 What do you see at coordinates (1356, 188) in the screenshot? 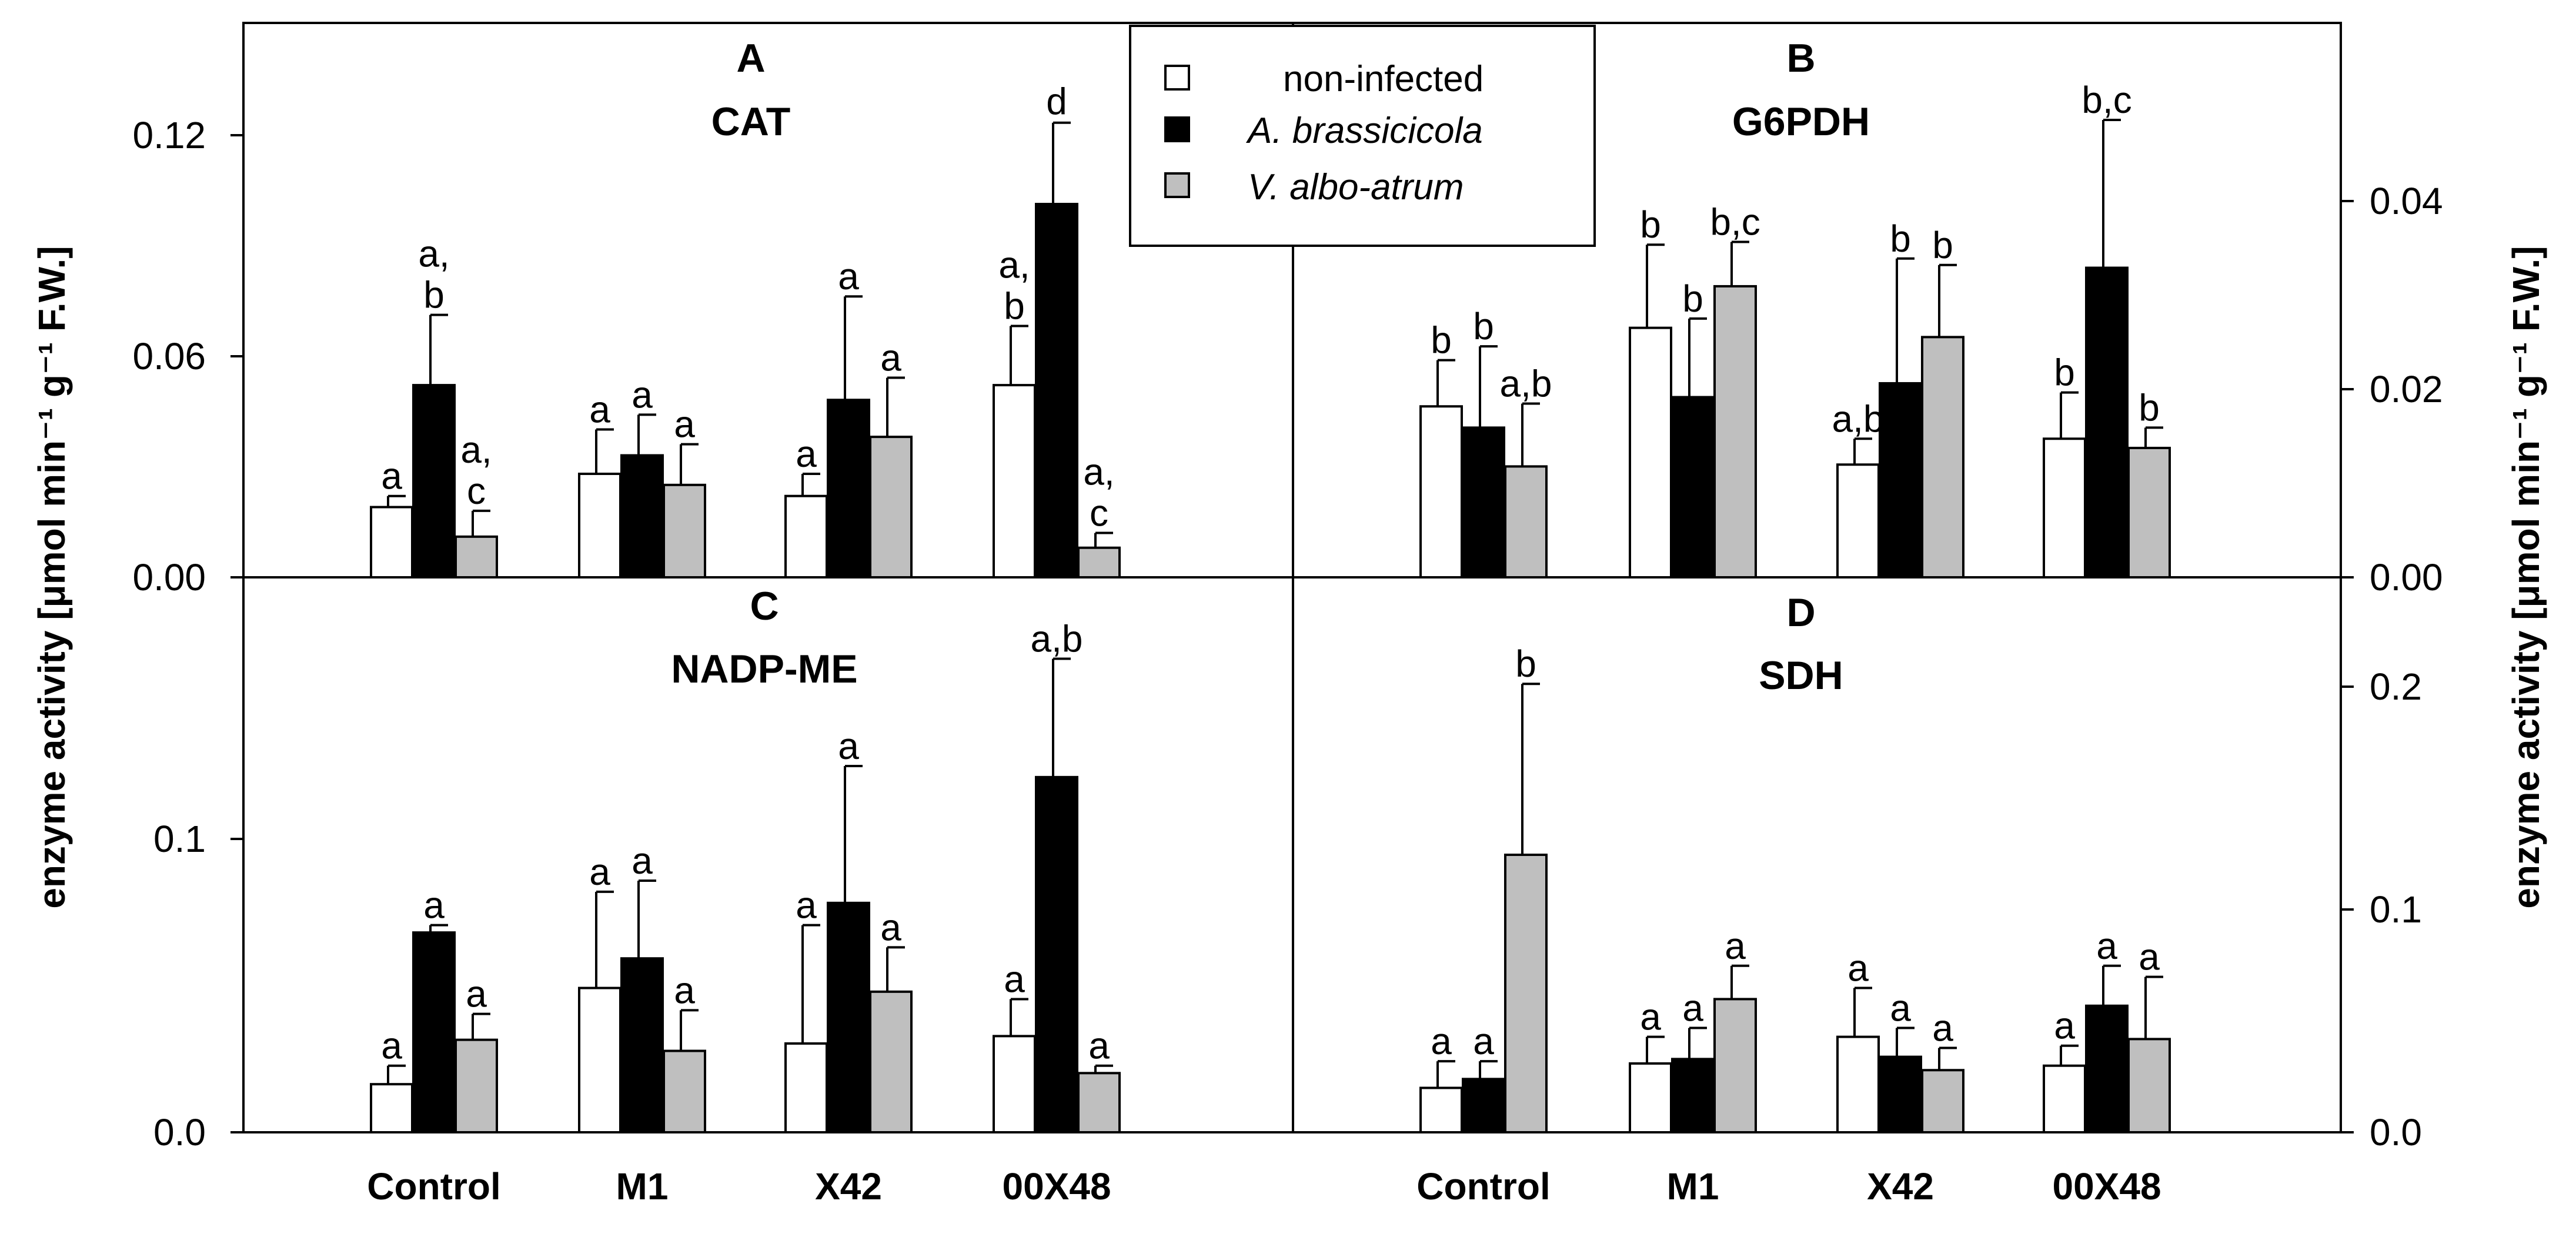
I see `legend-label-v-albo-atrum: V. albo-atrum` at bounding box center [1356, 188].